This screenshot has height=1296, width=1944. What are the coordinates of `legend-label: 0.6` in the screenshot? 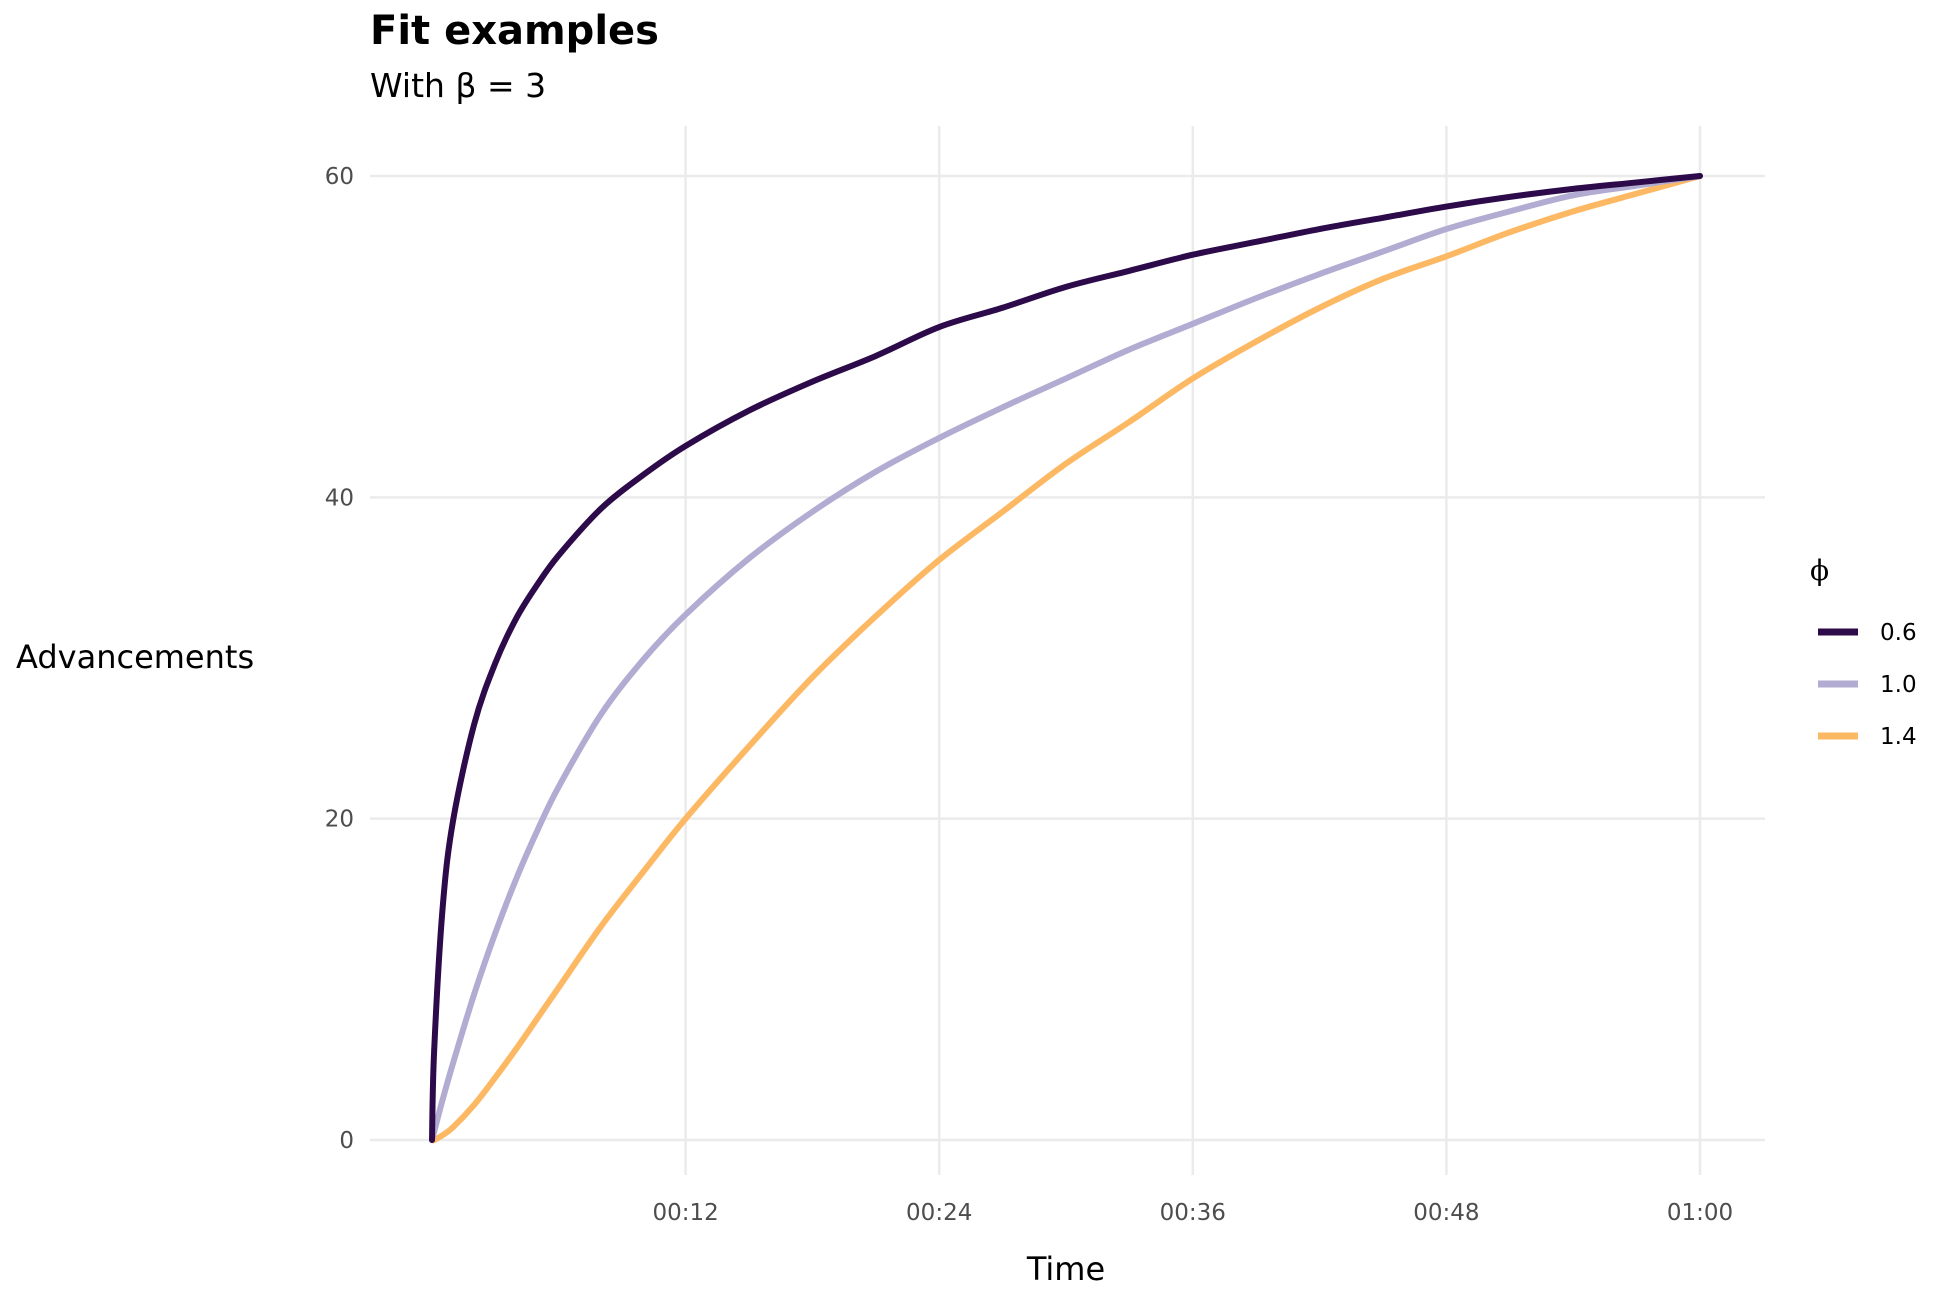 It's located at (1898, 633).